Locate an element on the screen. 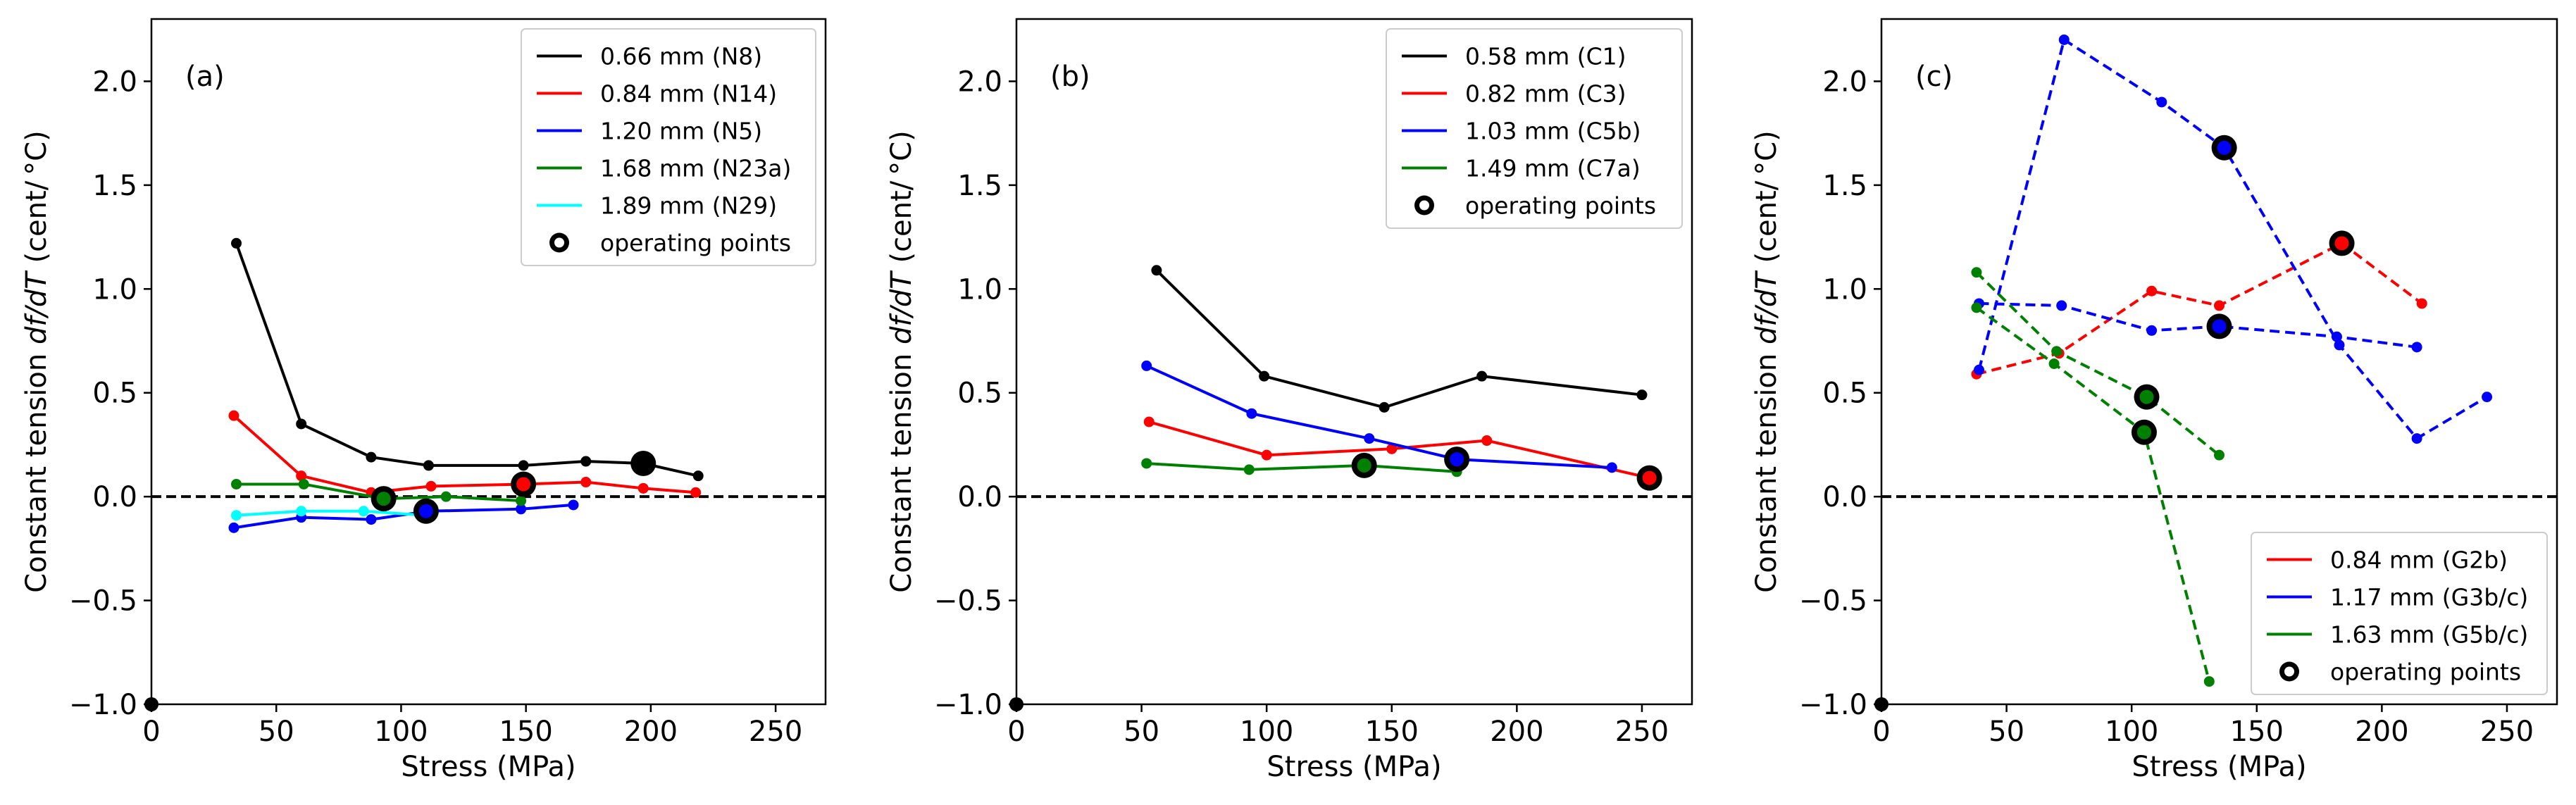  y-axis-label-text: Constant tension is located at coordinates (36, 469).